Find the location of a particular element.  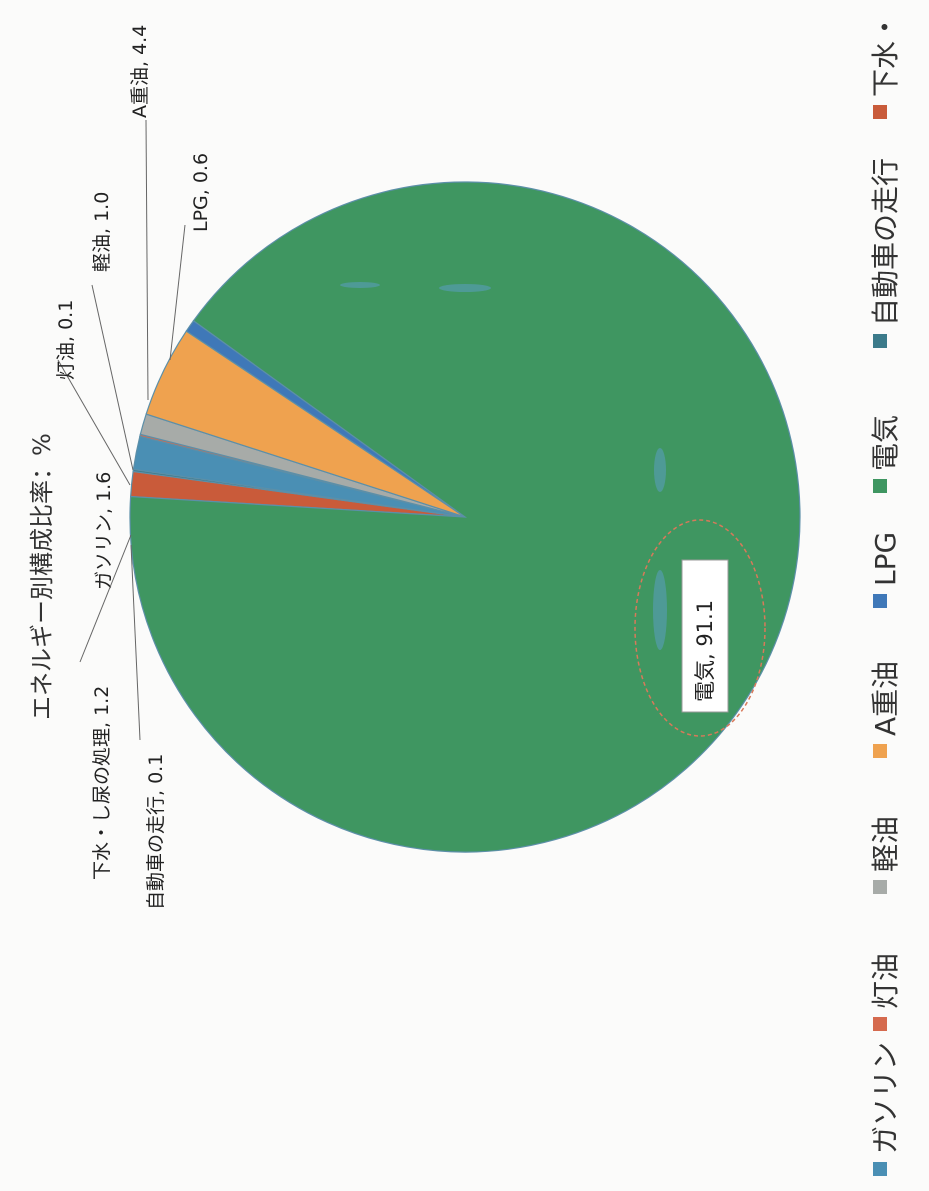

leader-line-LPG is located at coordinates (177, 292).